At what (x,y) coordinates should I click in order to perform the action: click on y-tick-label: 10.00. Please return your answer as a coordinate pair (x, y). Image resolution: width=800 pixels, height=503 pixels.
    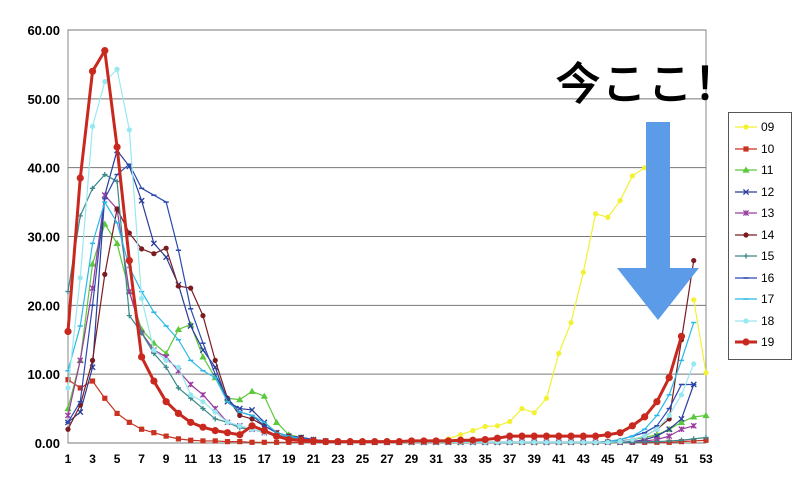
    Looking at the image, I should click on (43, 374).